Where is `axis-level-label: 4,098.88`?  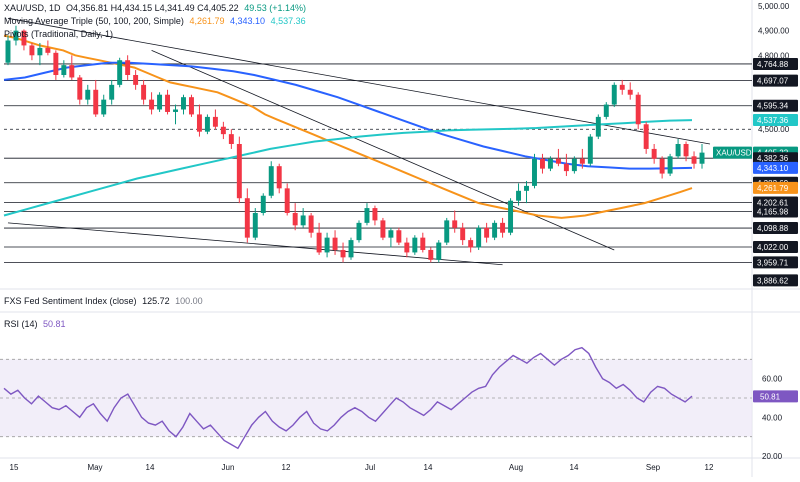
axis-level-label: 4,098.88 is located at coordinates (773, 228).